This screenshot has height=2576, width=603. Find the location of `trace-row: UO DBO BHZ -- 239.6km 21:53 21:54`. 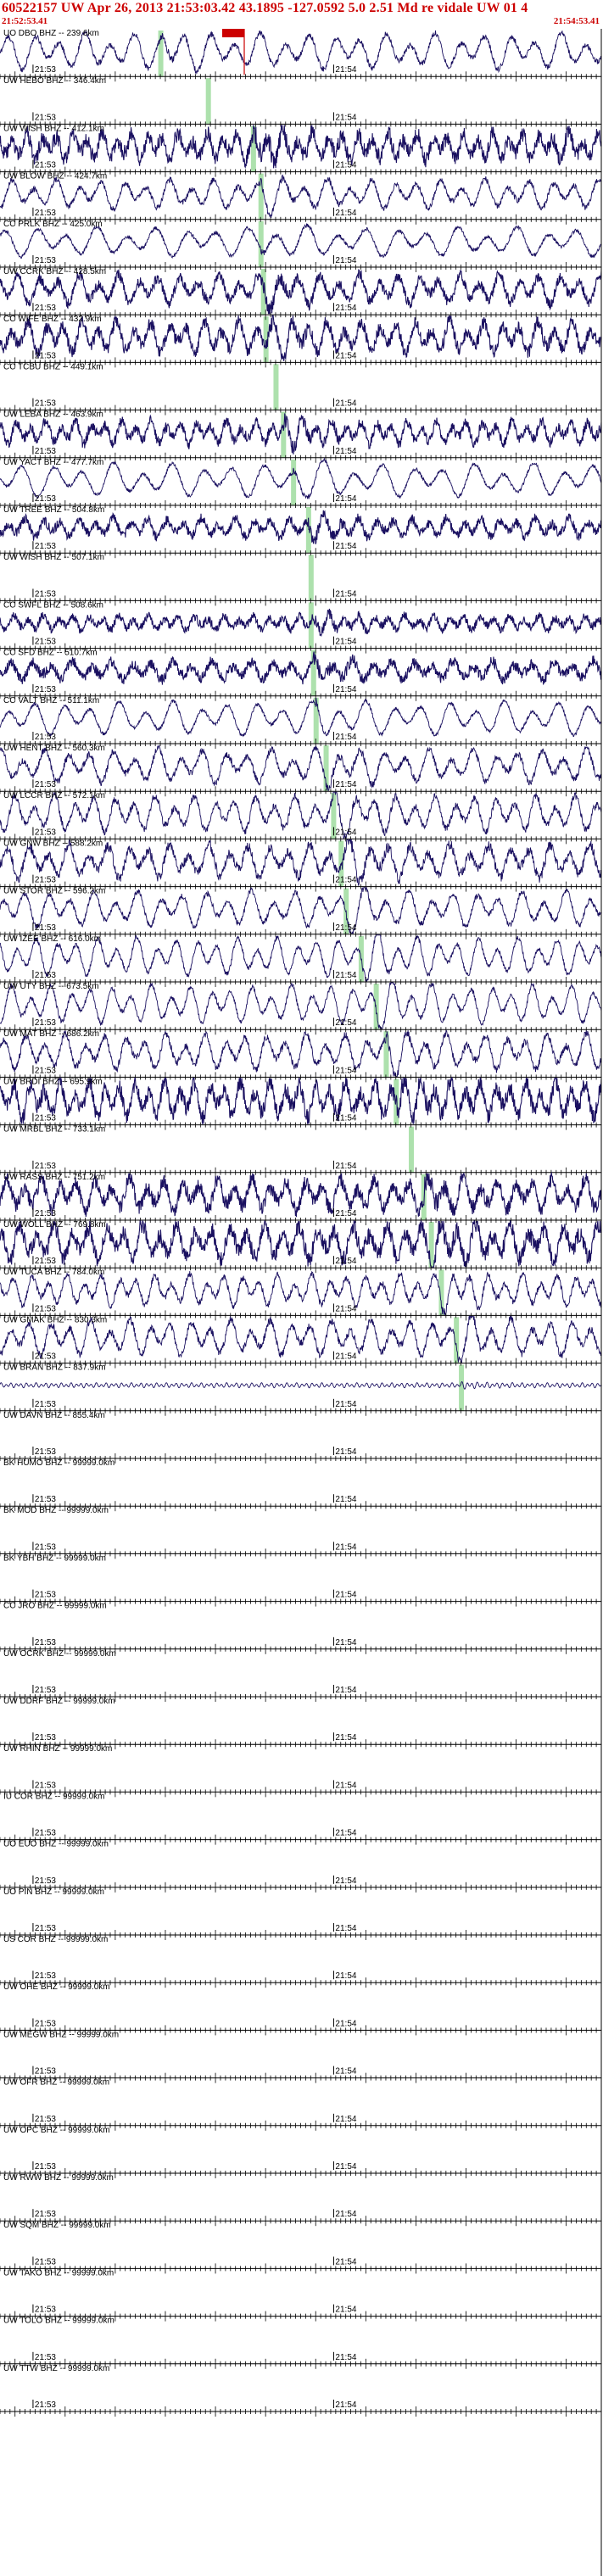

trace-row: UO DBO BHZ -- 239.6km 21:53 21:54 is located at coordinates (301, 56).